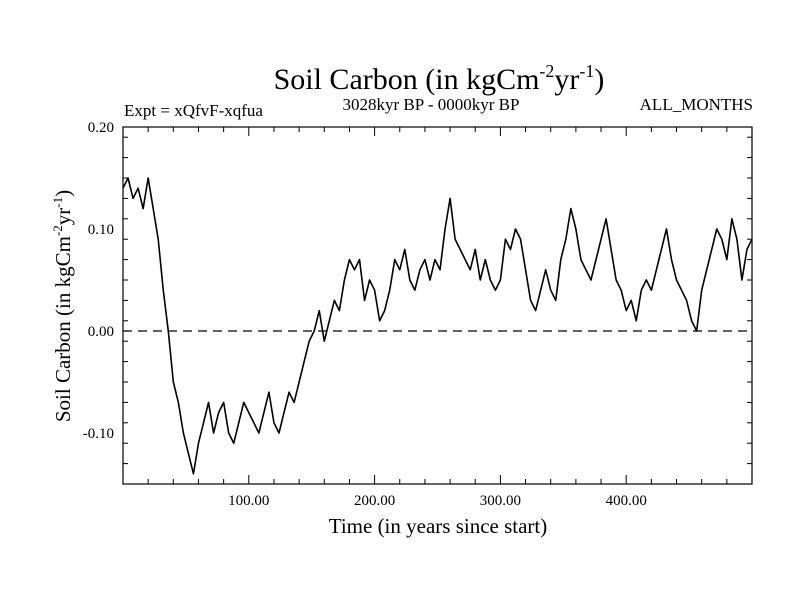  What do you see at coordinates (374, 501) in the screenshot?
I see `x-tick-label: 200.00` at bounding box center [374, 501].